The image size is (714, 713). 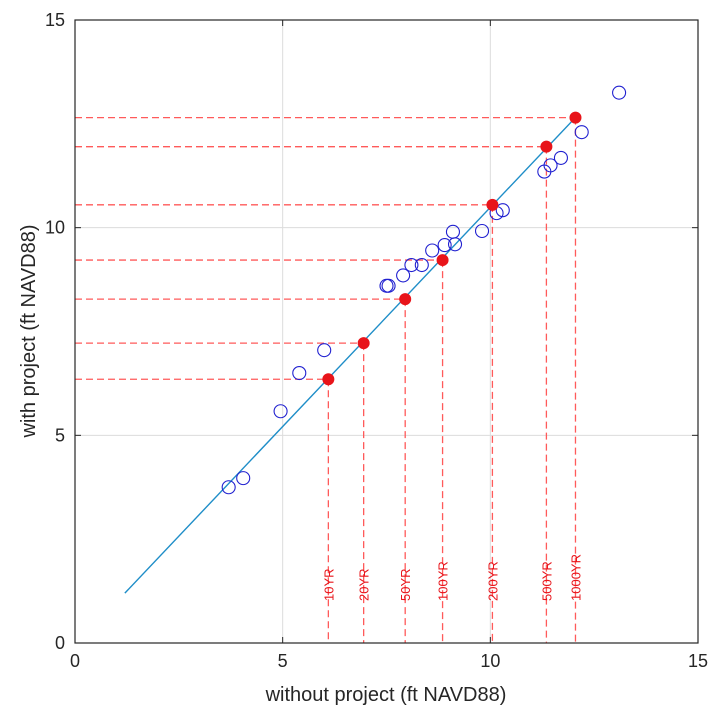 What do you see at coordinates (328, 584) in the screenshot?
I see `return-period-label: 10YR` at bounding box center [328, 584].